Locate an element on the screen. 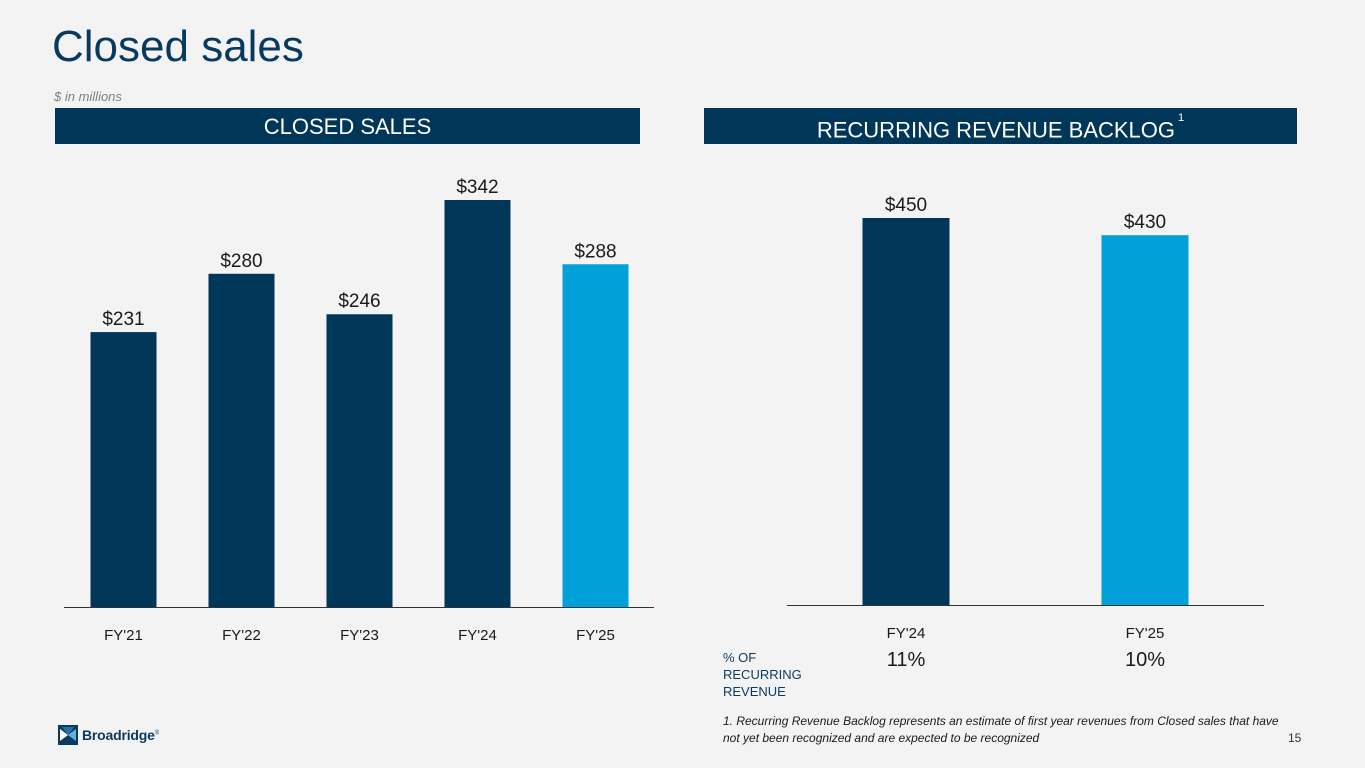 This screenshot has width=1365, height=768. backlog-category-label-fy24: FY'24 is located at coordinates (906, 633).